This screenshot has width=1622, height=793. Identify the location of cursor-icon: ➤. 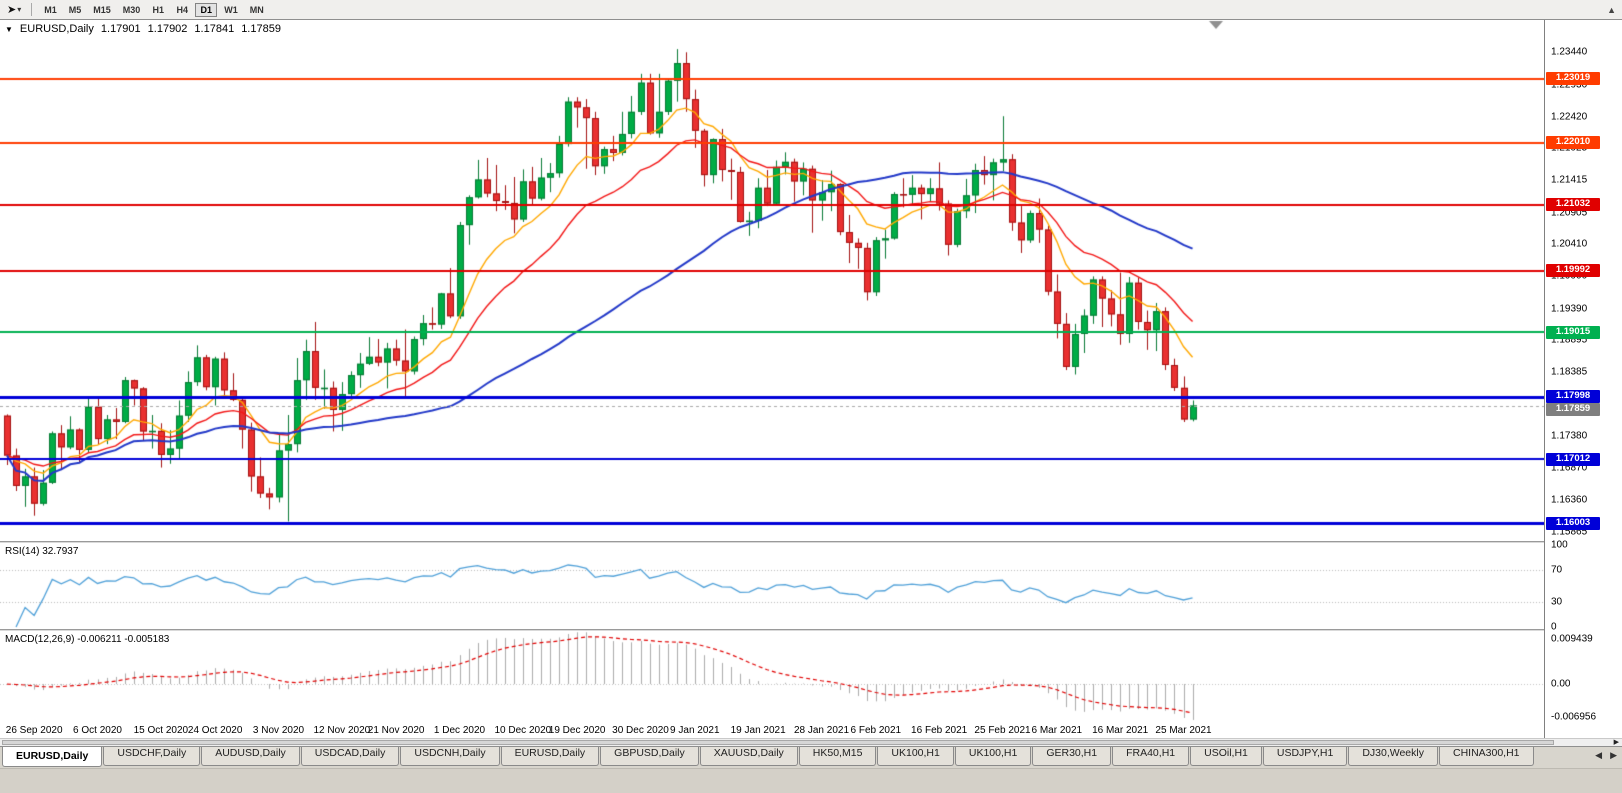
(12, 10).